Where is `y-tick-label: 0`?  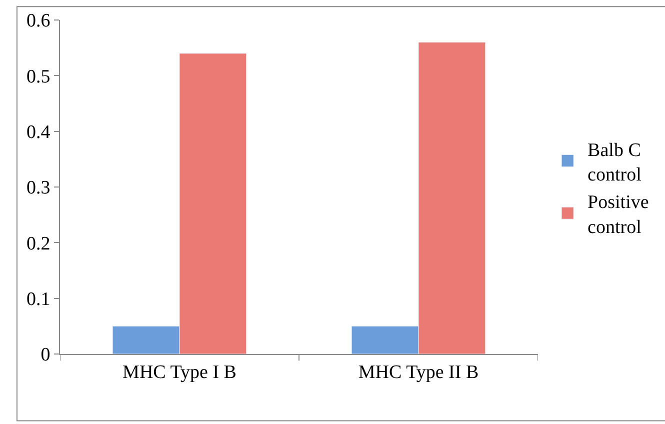 y-tick-label: 0 is located at coordinates (45, 355).